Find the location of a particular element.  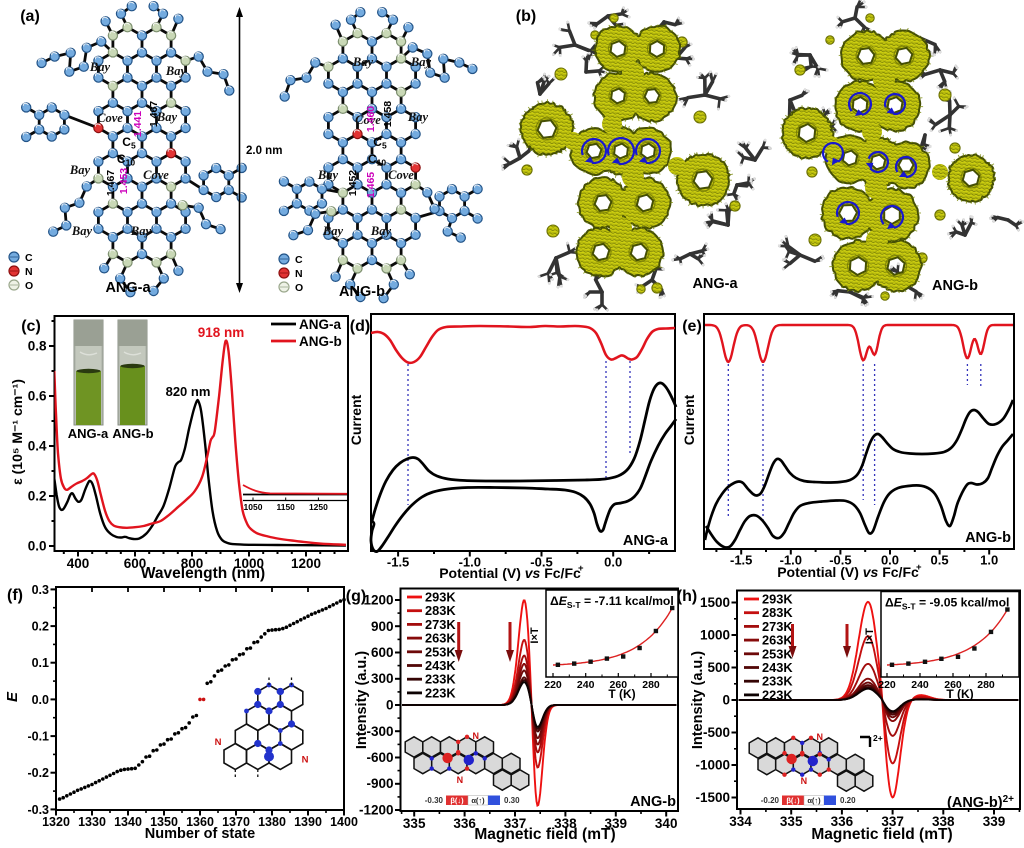

svg-text: -300 is located at coordinates (379, 731).